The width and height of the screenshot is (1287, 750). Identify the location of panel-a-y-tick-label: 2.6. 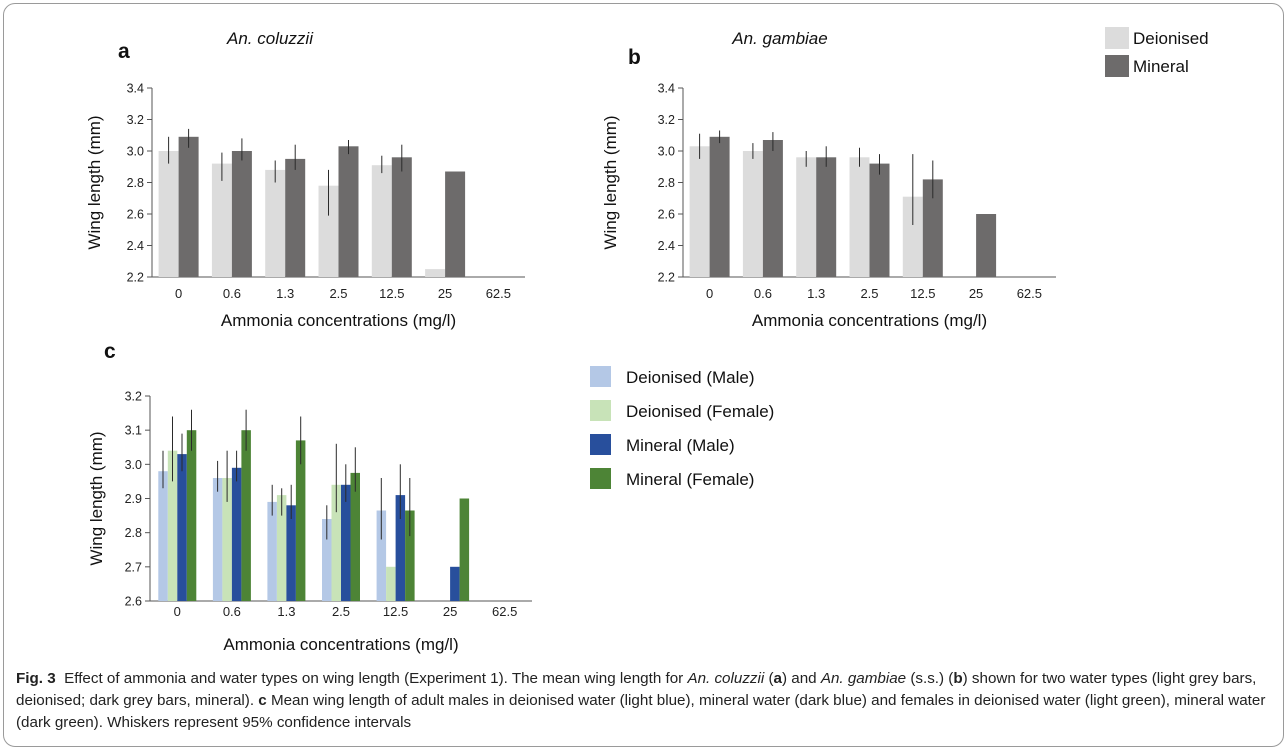
(135, 215).